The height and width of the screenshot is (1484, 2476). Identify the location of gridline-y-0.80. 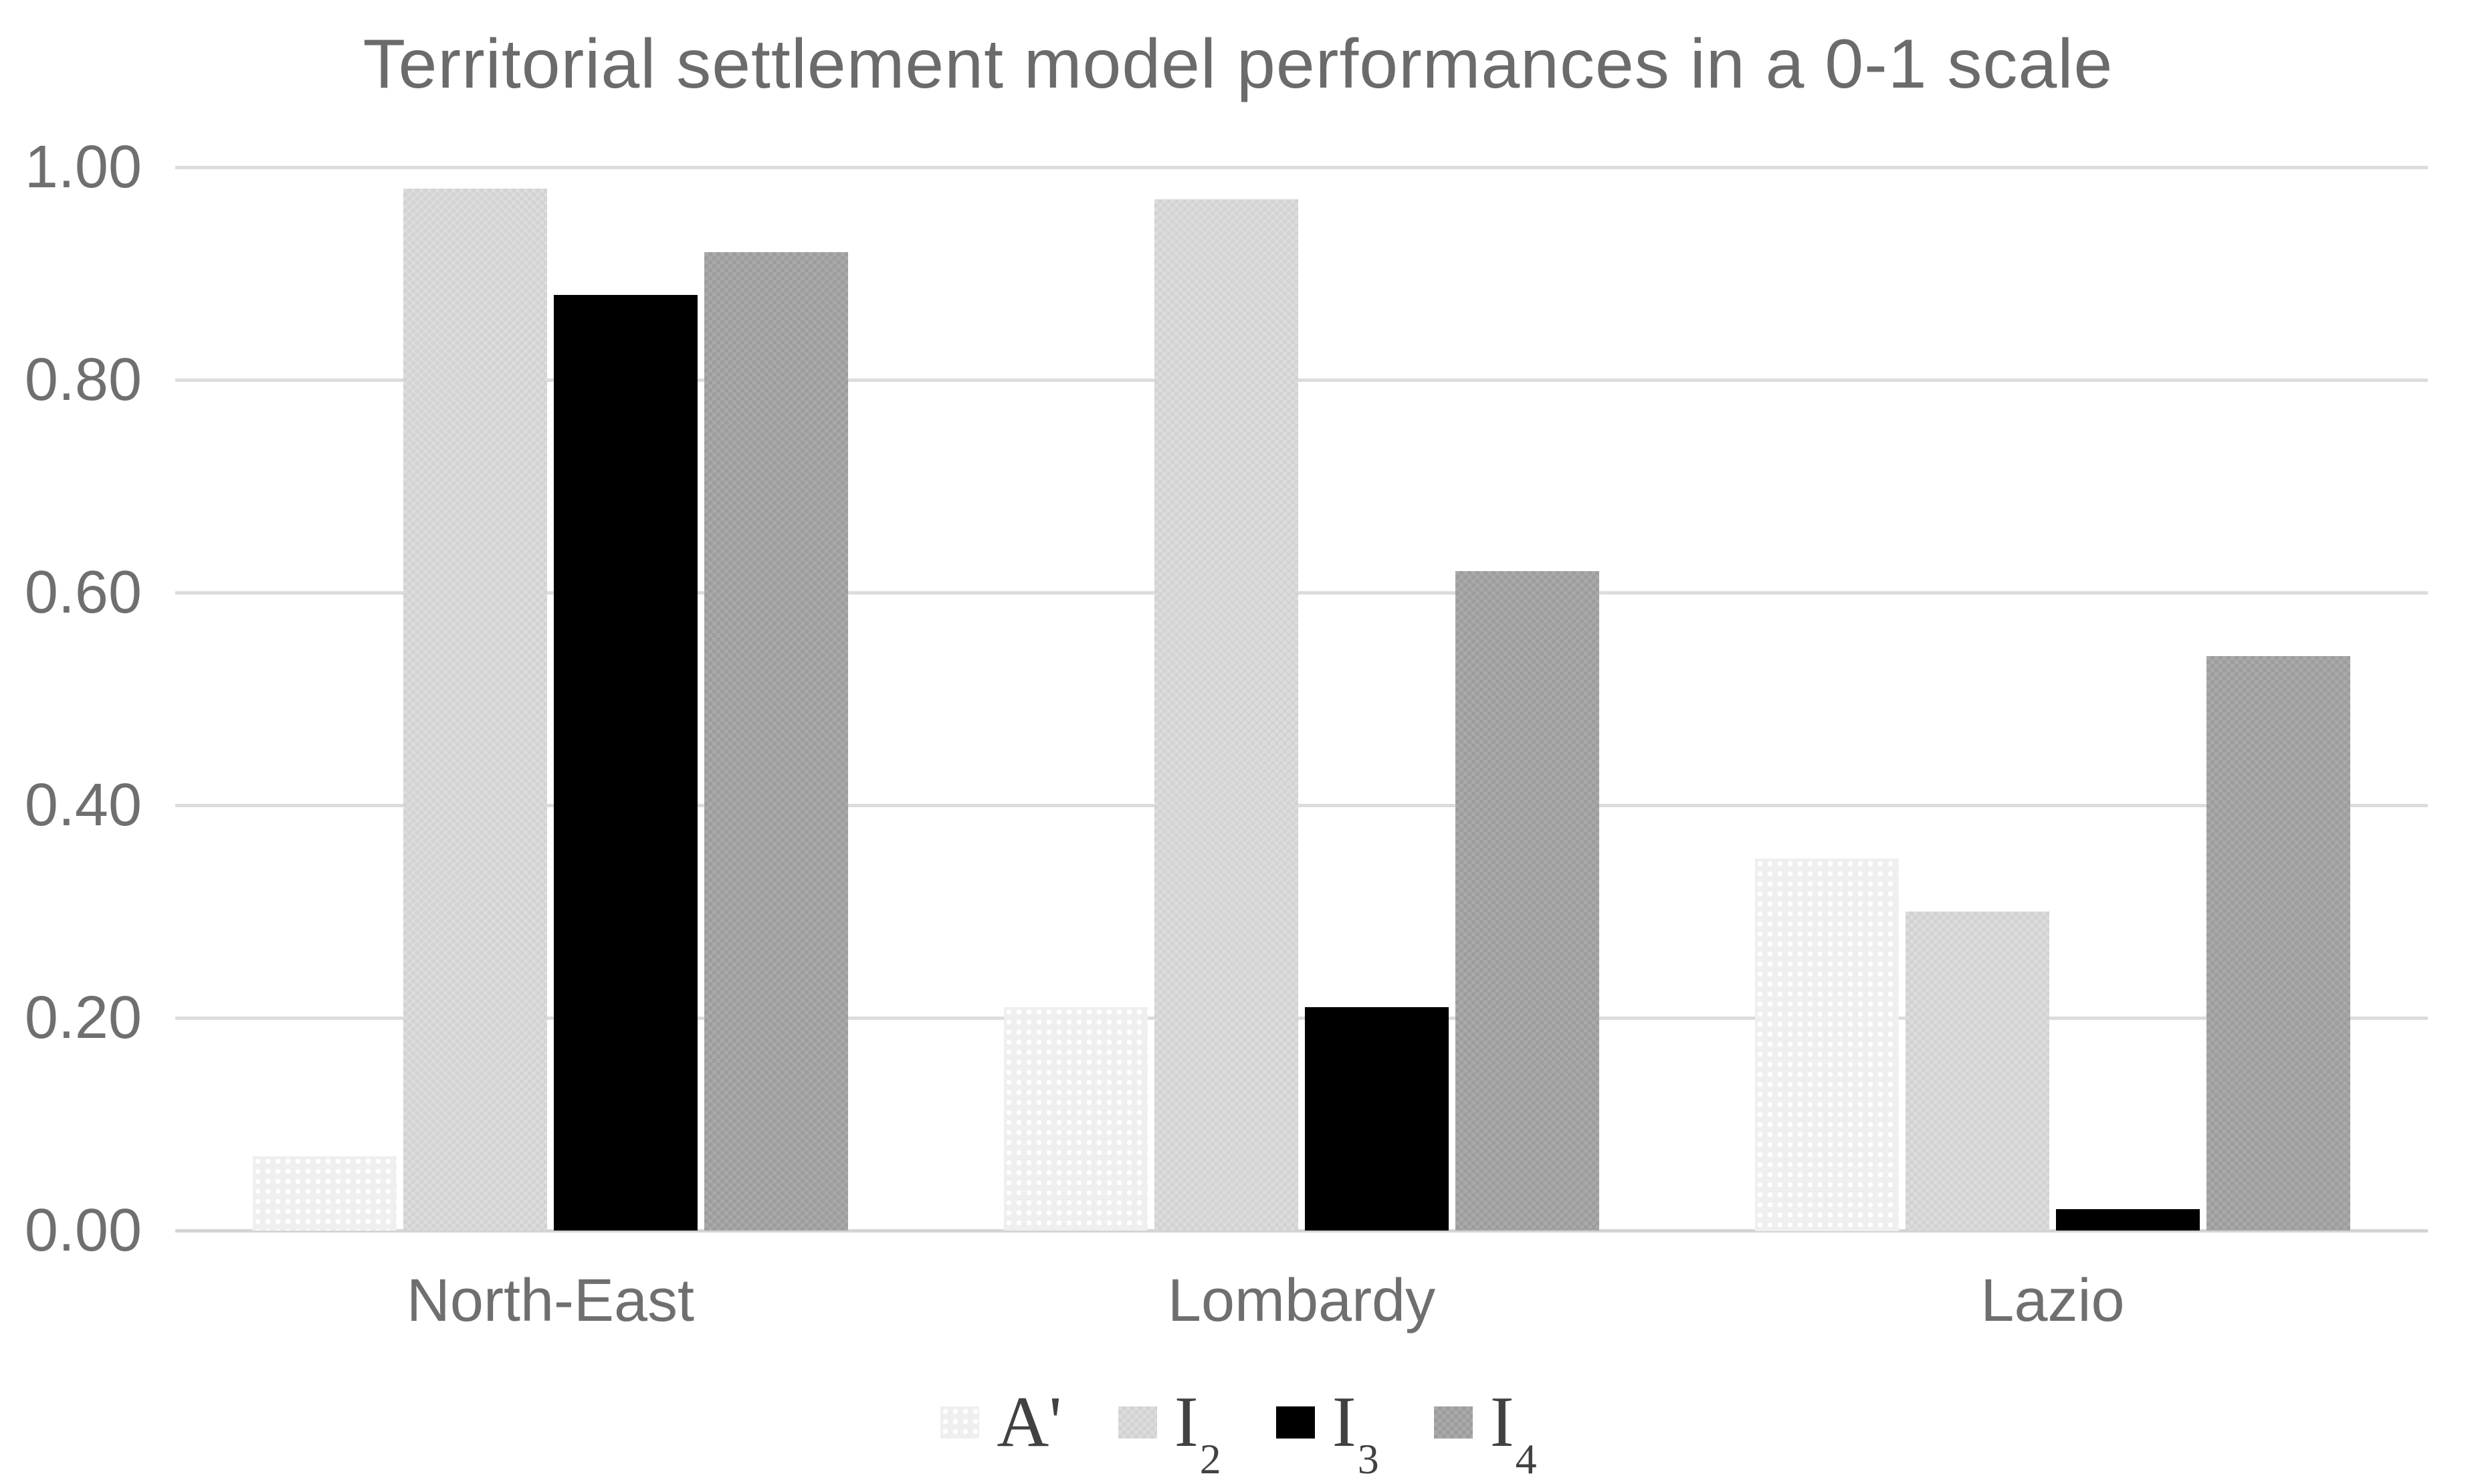
(1301, 380).